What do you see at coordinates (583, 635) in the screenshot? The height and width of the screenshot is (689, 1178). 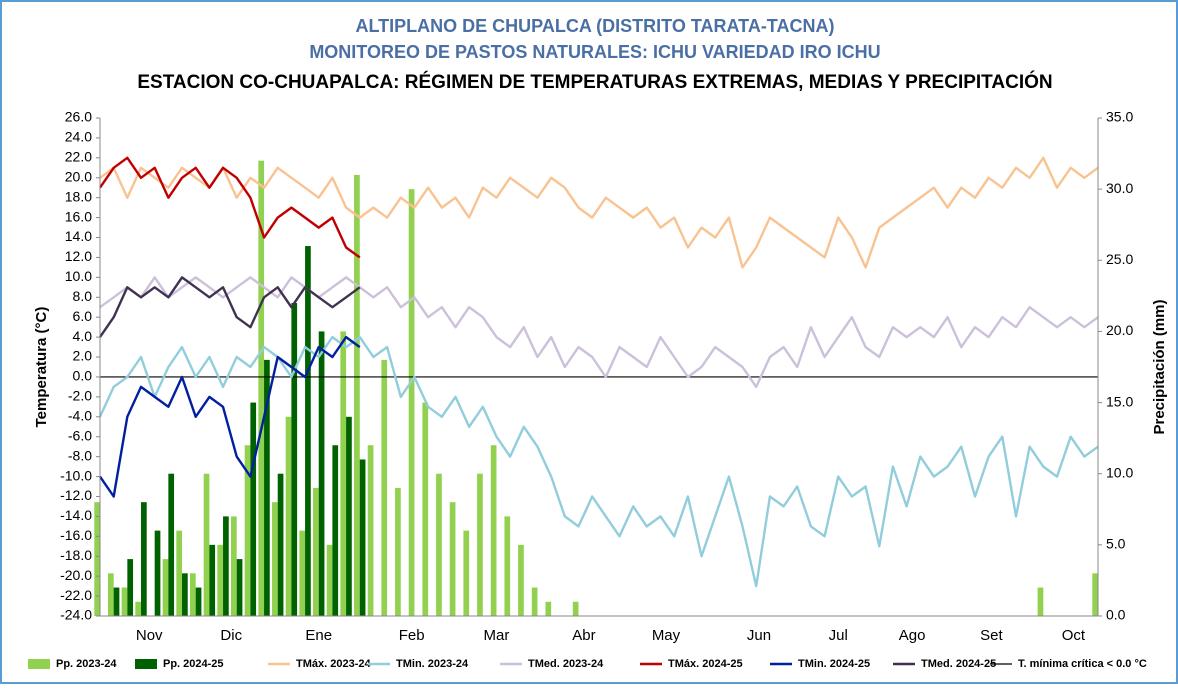 I see `x-tick-label: Abr` at bounding box center [583, 635].